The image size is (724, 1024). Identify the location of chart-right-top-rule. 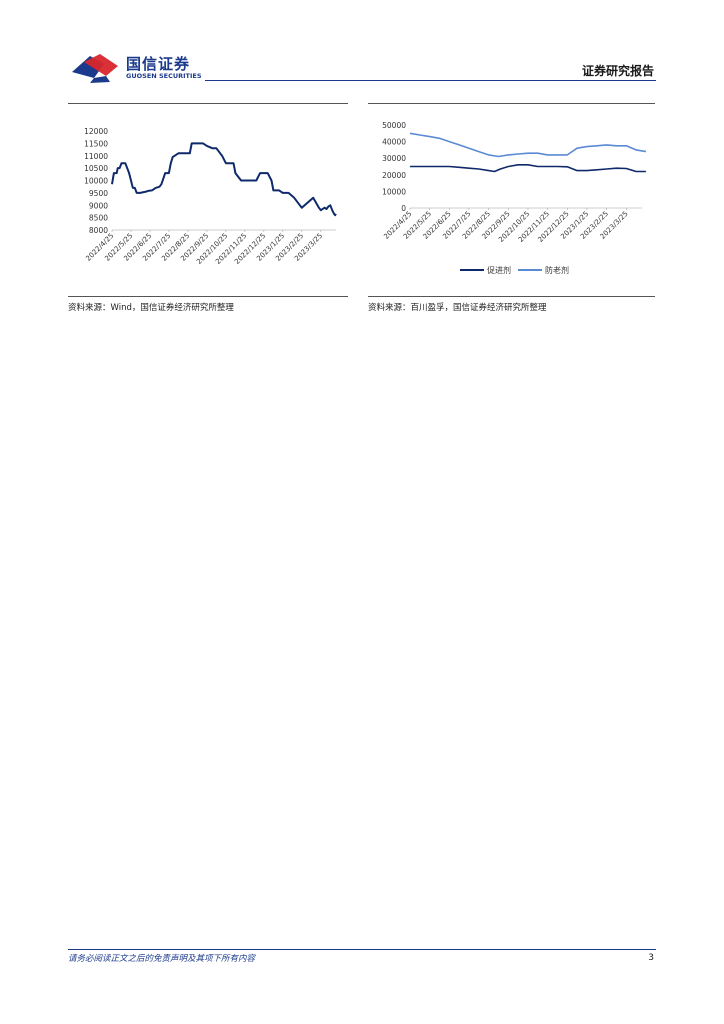
(511, 103).